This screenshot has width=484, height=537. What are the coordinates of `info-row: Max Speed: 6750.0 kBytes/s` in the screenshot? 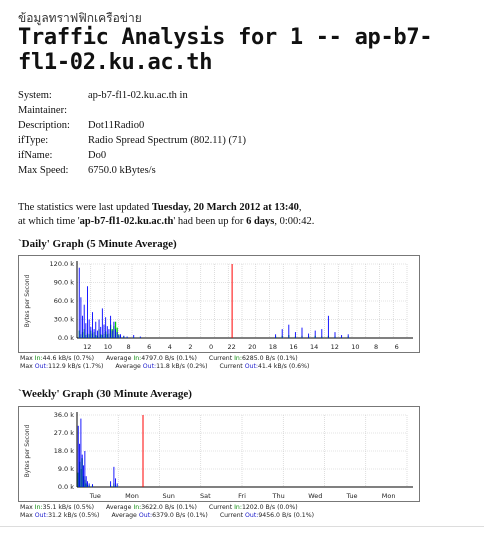 It's located at (132, 172).